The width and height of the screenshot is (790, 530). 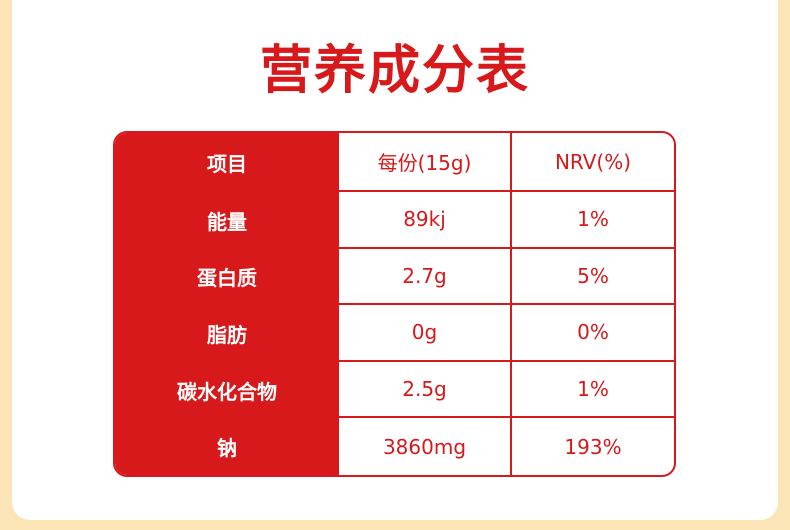 What do you see at coordinates (593, 162) in the screenshot?
I see `header-cell: NRV(%)` at bounding box center [593, 162].